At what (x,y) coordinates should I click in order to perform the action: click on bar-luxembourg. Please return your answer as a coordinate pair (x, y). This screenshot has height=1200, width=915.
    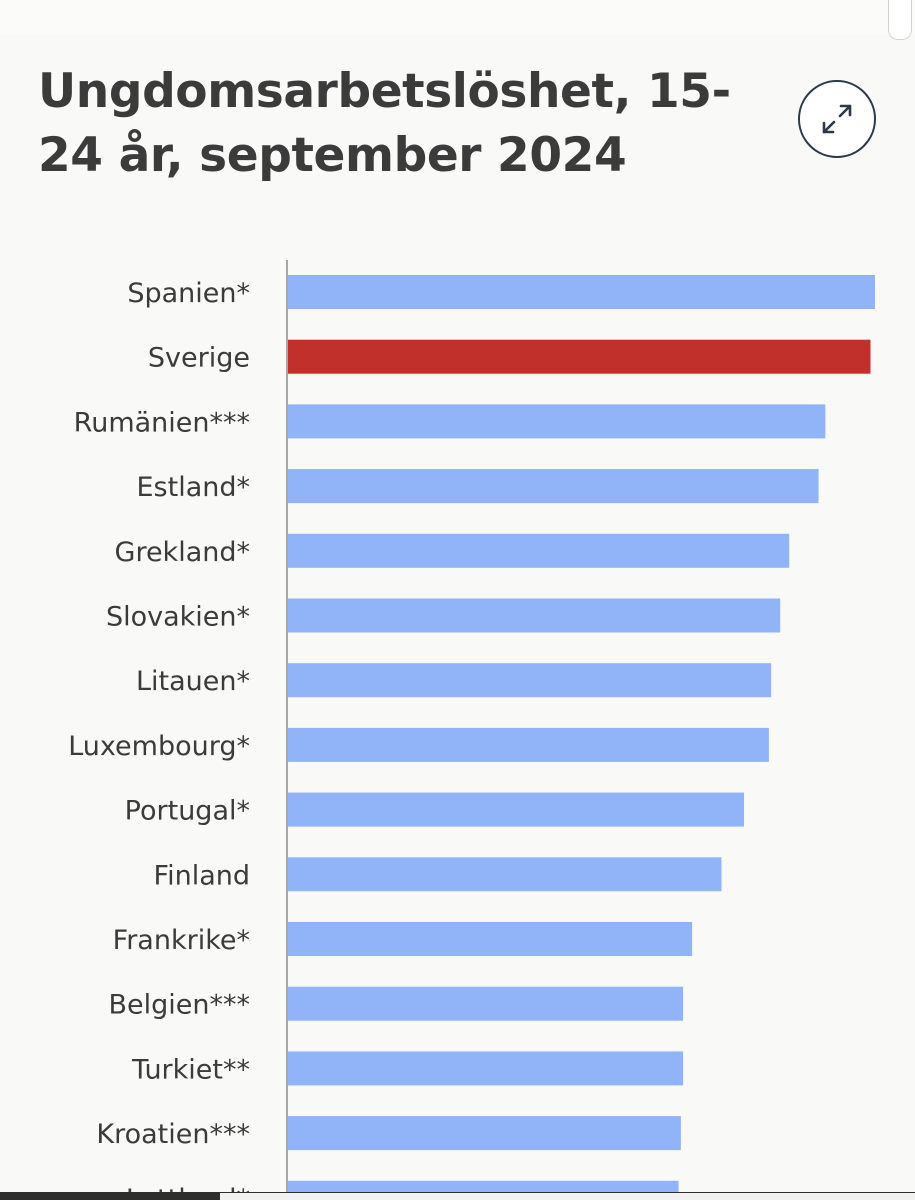
    Looking at the image, I should click on (528, 744).